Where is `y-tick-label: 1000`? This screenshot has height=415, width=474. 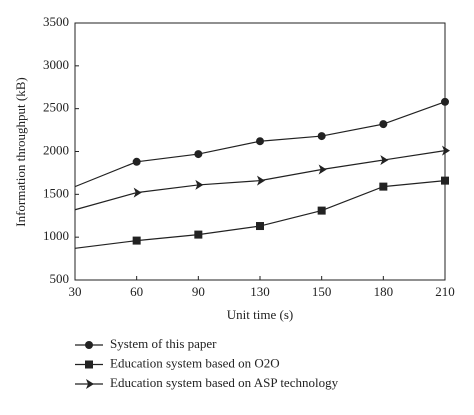
y-tick-label: 1000 is located at coordinates (56, 235).